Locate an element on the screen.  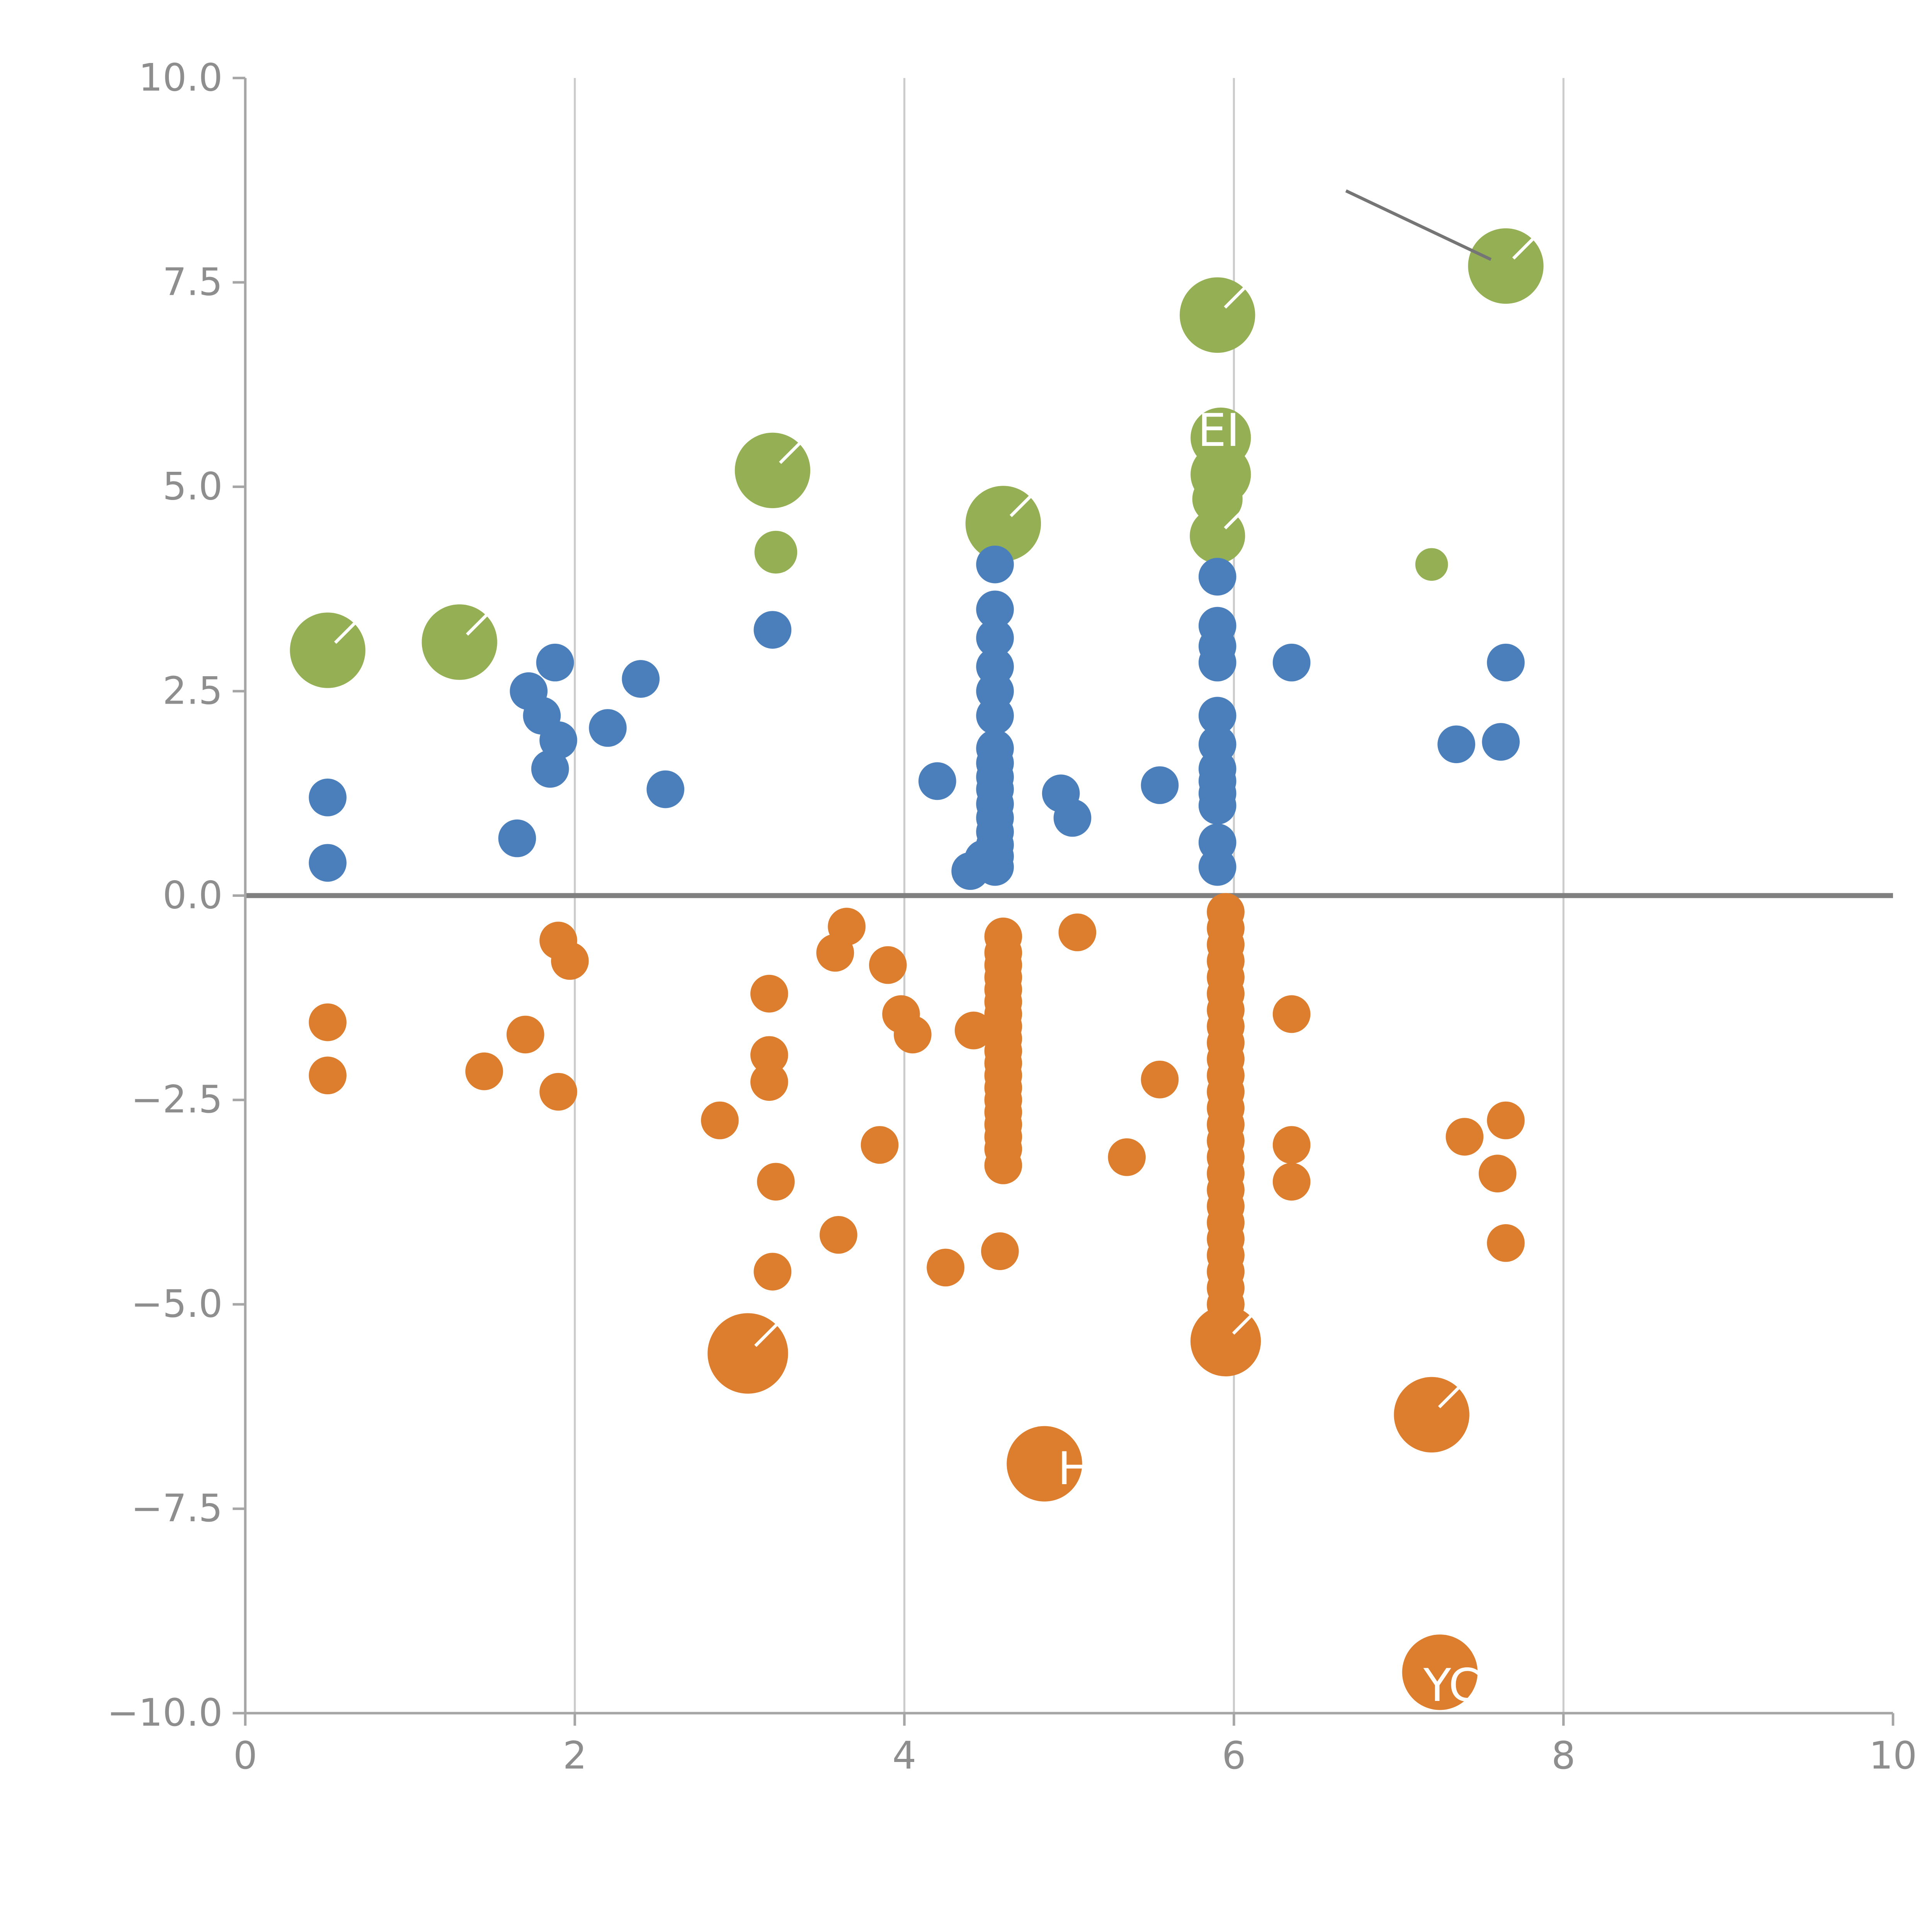
y-tick-label: 7.5 is located at coordinates (193, 282).